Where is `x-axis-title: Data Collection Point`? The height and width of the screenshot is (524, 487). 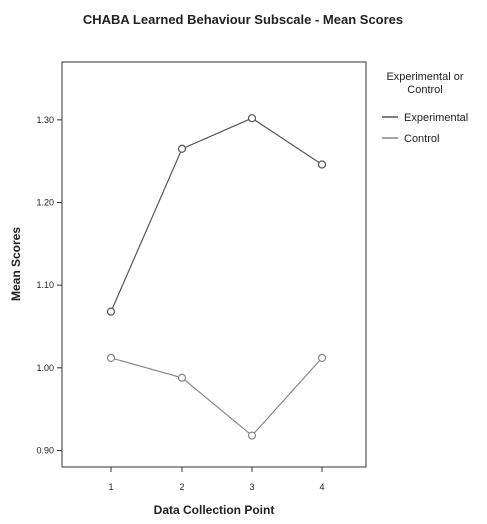 x-axis-title: Data Collection Point is located at coordinates (214, 510).